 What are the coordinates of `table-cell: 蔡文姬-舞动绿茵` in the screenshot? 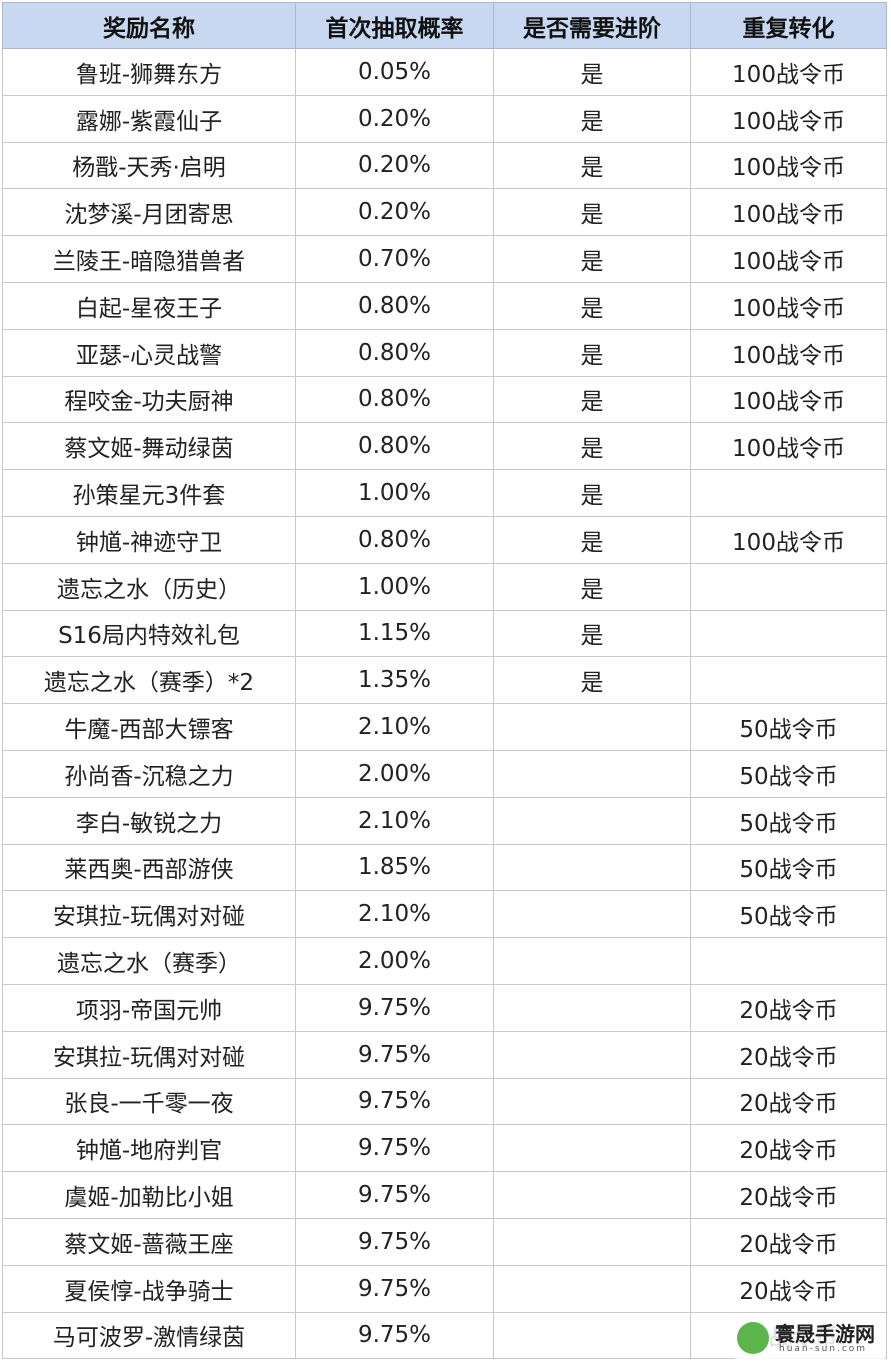 It's located at (149, 446).